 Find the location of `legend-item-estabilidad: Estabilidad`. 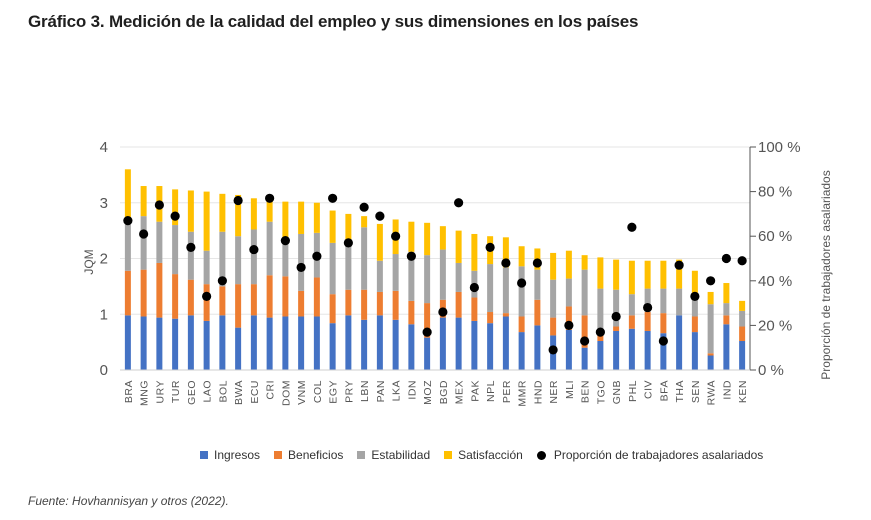

legend-item-estabilidad: Estabilidad is located at coordinates (393, 455).